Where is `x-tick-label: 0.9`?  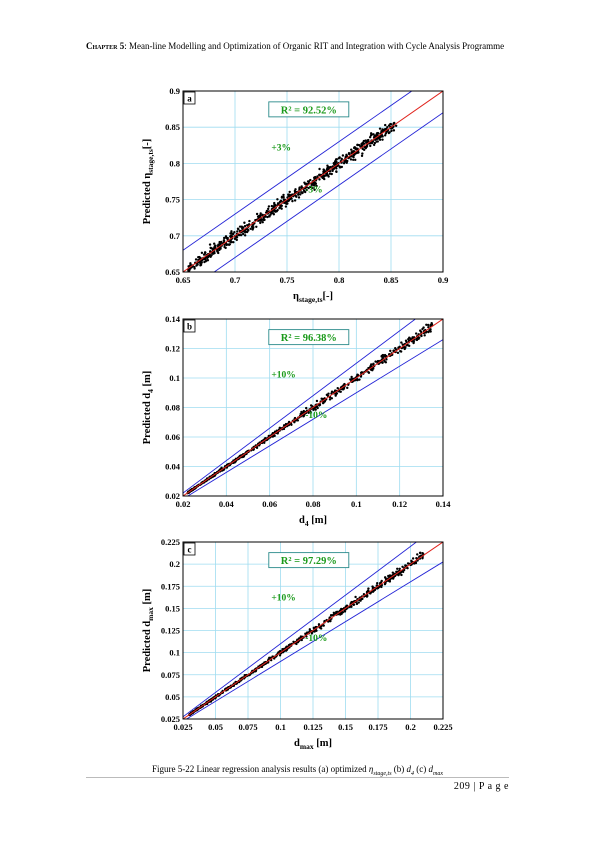
x-tick-label: 0.9 is located at coordinates (443, 280).